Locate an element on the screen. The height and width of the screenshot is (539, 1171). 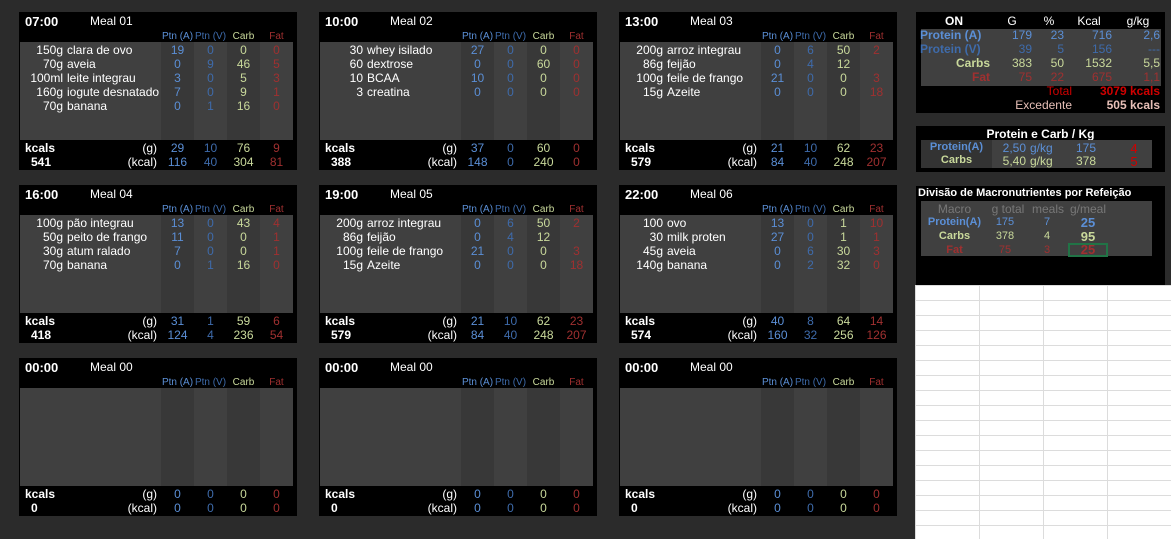
food-quantity: 3 is located at coordinates (359, 92).